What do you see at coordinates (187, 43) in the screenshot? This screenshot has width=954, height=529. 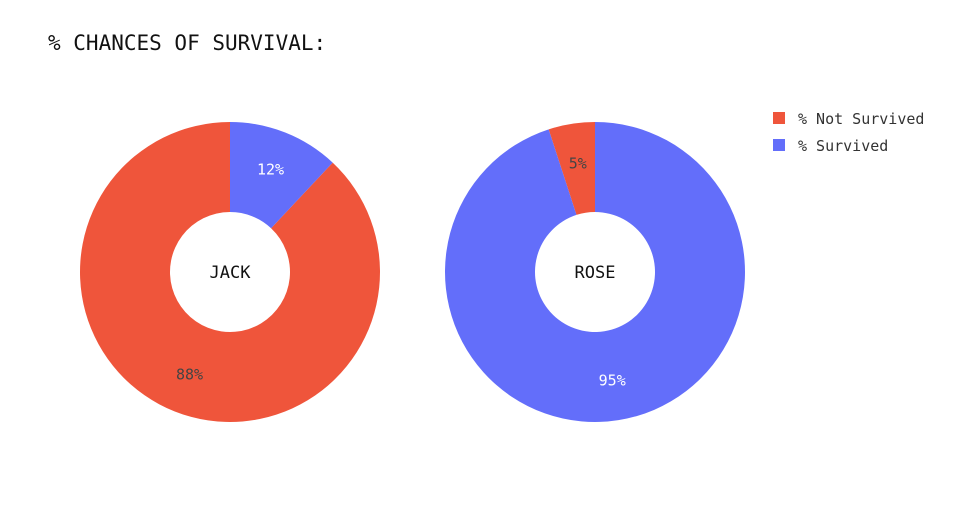 I see `chart-title: % CHANCES OF SURVIVAL:` at bounding box center [187, 43].